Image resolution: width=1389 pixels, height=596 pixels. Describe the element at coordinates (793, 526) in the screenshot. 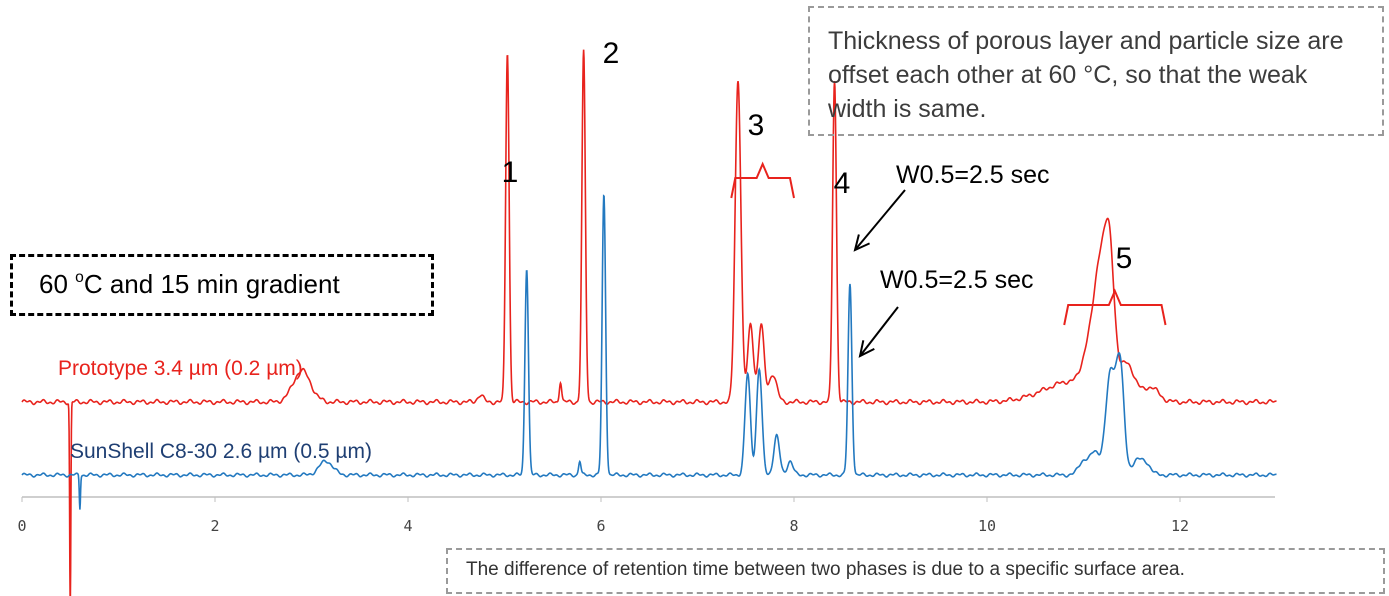

I see `x-tick-label: 8` at that location.